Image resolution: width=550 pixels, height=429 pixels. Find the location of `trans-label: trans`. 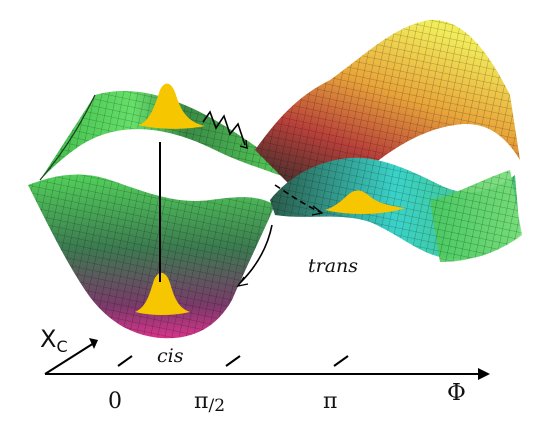

trans-label: trans is located at coordinates (333, 266).